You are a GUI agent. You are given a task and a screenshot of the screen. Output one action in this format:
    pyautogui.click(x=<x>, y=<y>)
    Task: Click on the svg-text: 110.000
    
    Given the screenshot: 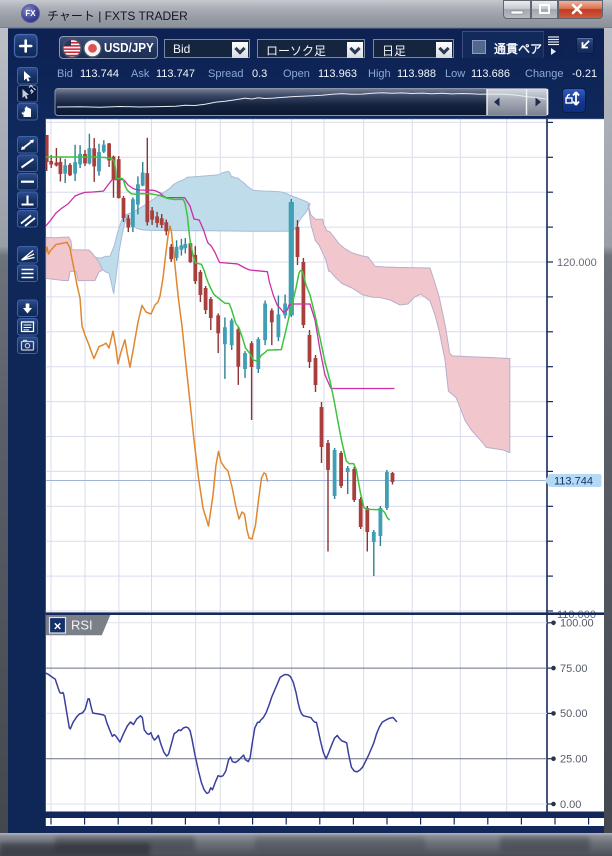 What is the action you would take?
    pyautogui.click(x=576, y=615)
    